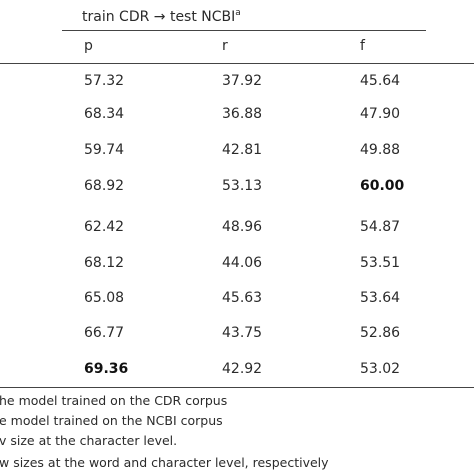  Describe the element at coordinates (111, 420) in the screenshot. I see `footnote: e model trained on the NCBI corpus` at that location.